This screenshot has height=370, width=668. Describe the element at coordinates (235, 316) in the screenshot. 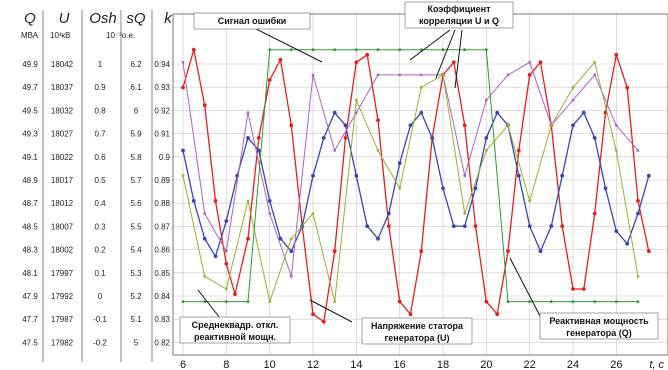

I see `annotation-rms: Среднеквадр. откл. реактивной мощн.` at that location.